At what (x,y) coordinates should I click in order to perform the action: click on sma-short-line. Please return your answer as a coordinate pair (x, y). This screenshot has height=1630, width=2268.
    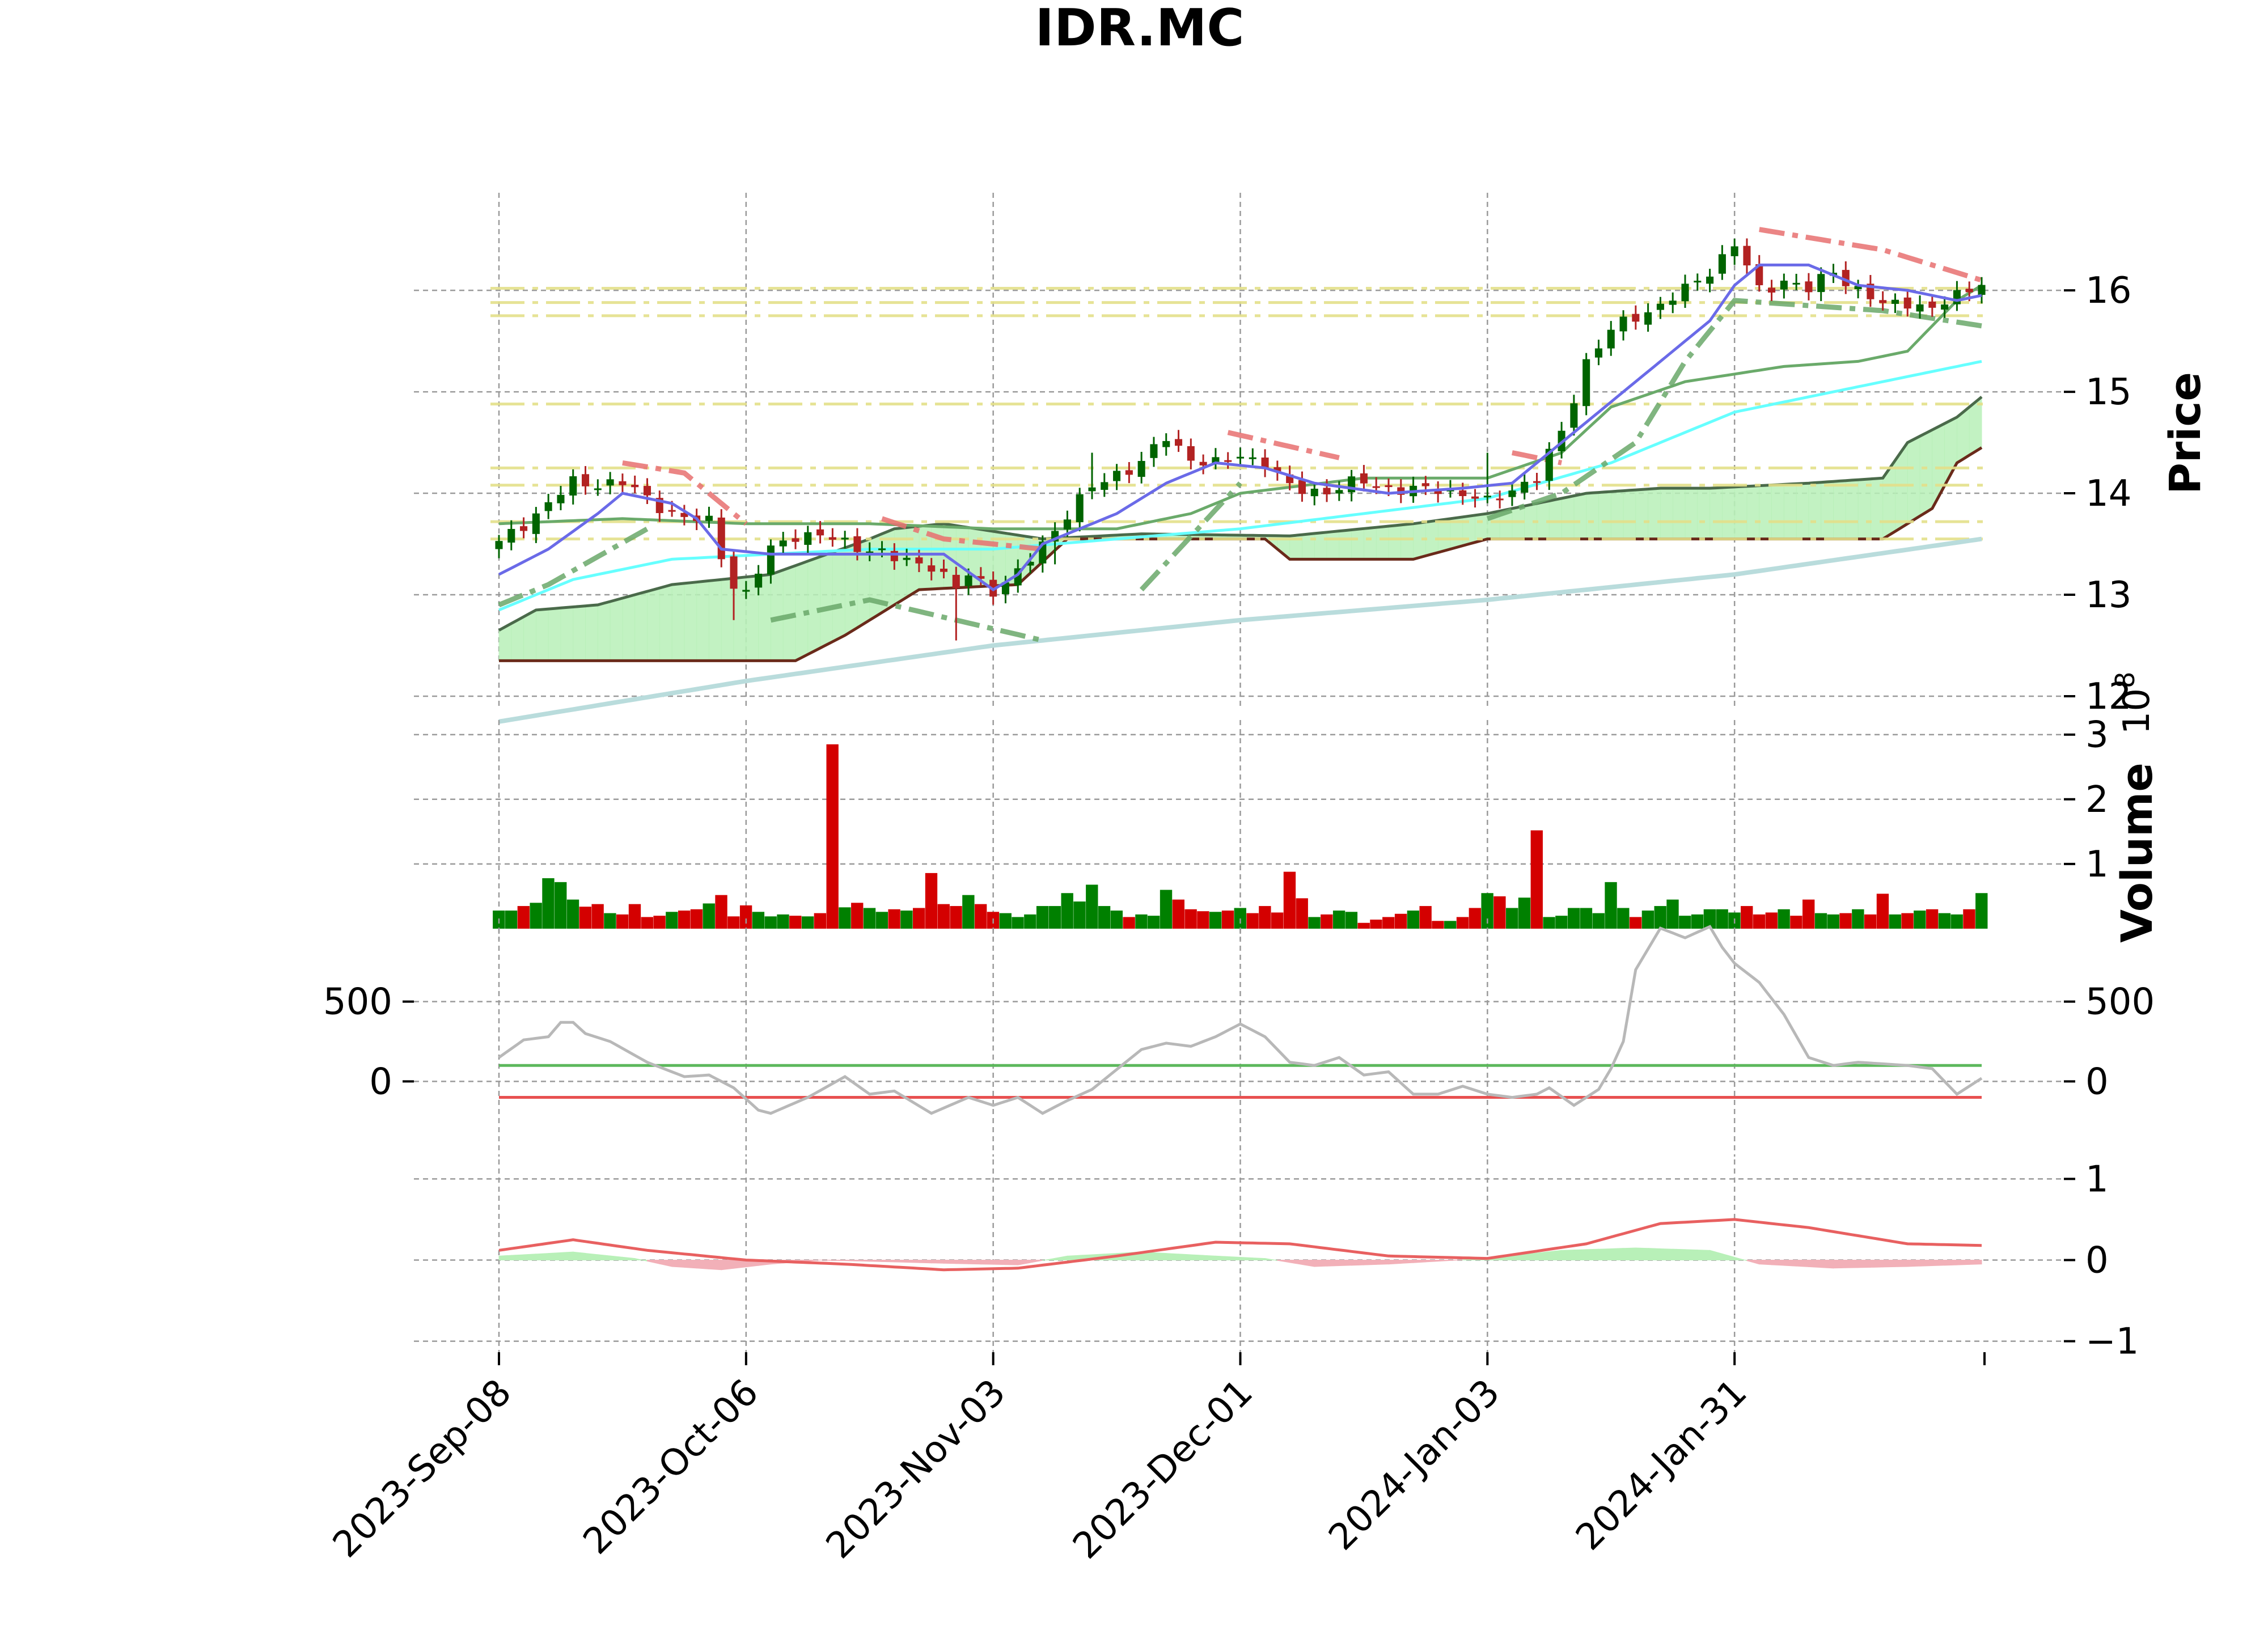
    Looking at the image, I should click on (1240, 428).